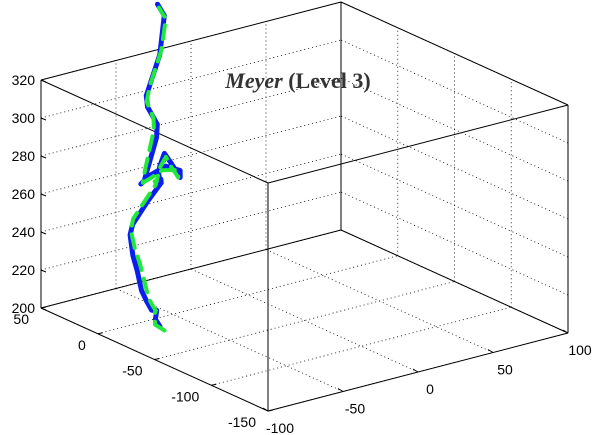  Describe the element at coordinates (21, 319) in the screenshot. I see `y-tick-label: 50` at that location.